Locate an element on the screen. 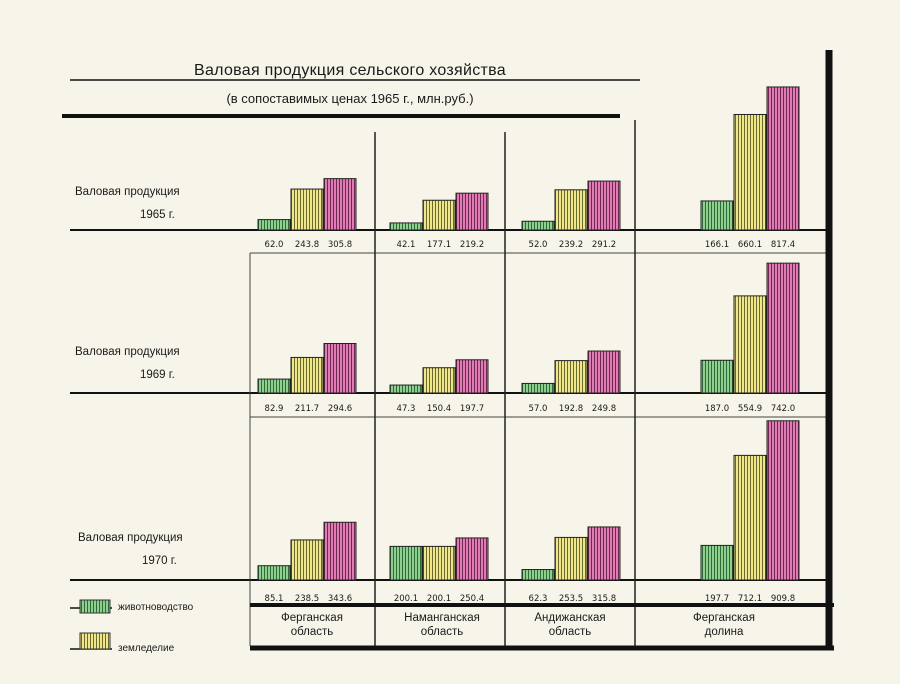  bar-value-label: 85.1 is located at coordinates (274, 599).